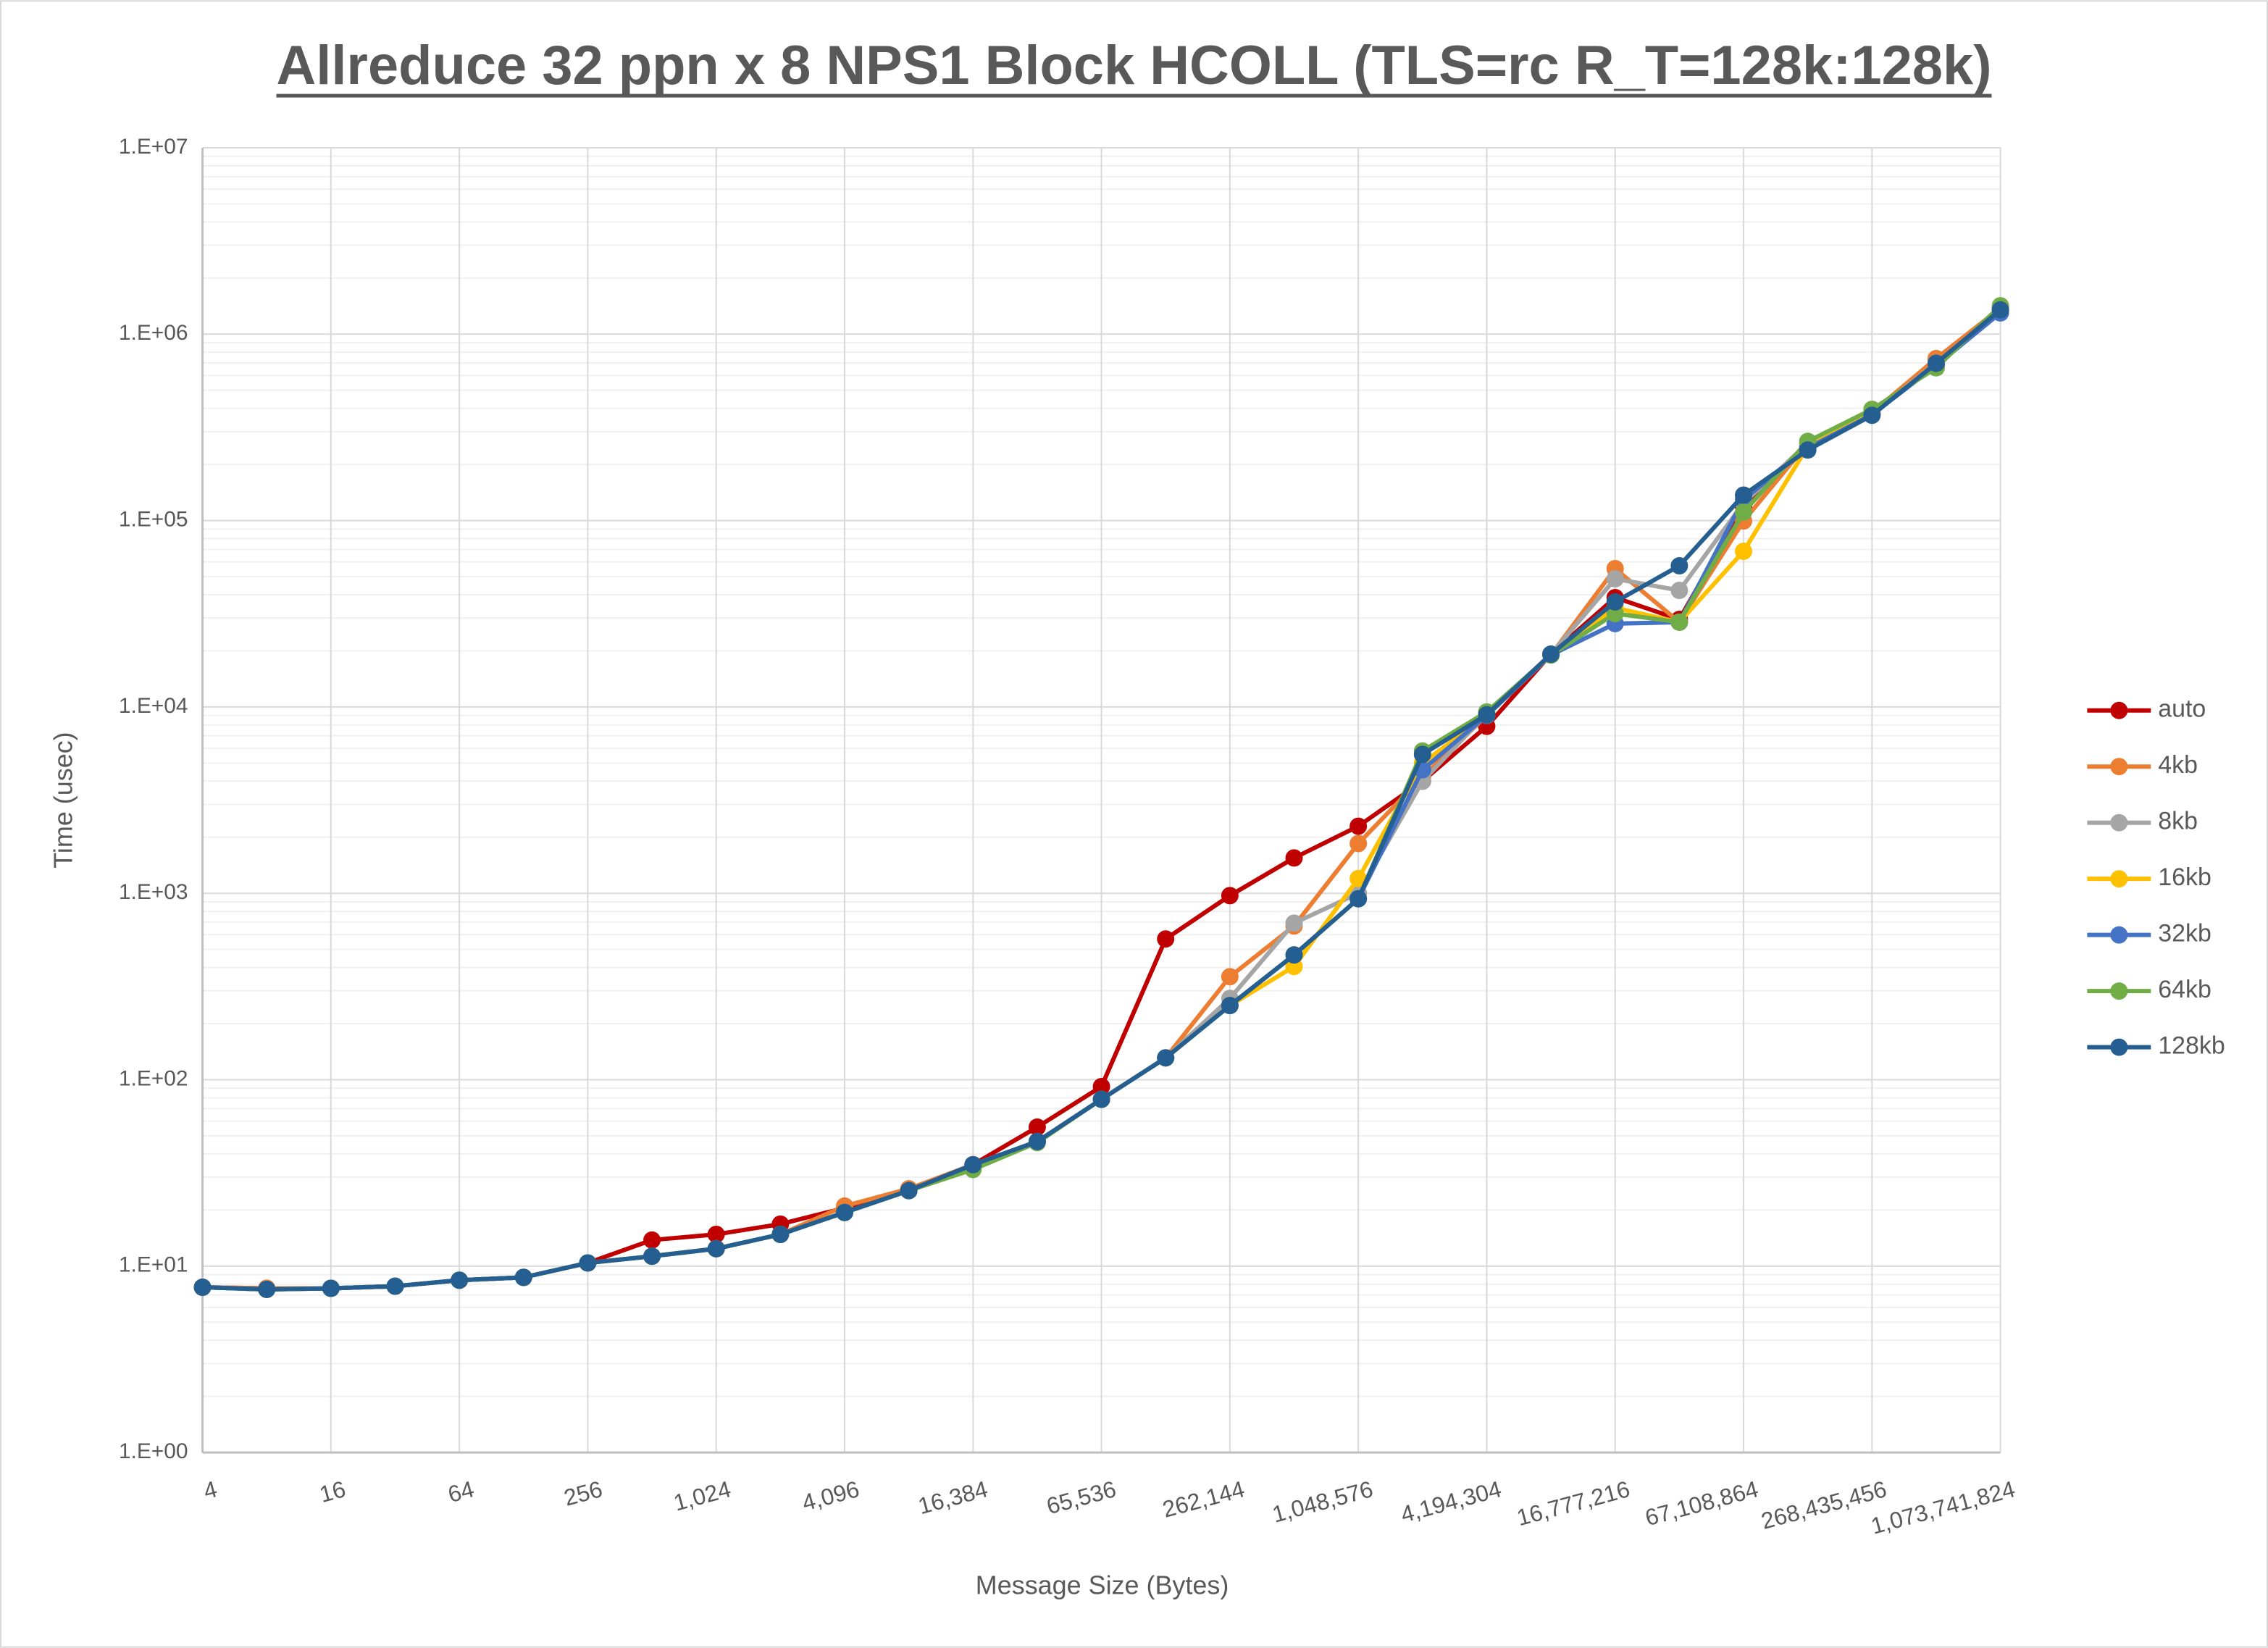  Describe the element at coordinates (154, 1265) in the screenshot. I see `y-tick-label: 1.E+01` at that location.